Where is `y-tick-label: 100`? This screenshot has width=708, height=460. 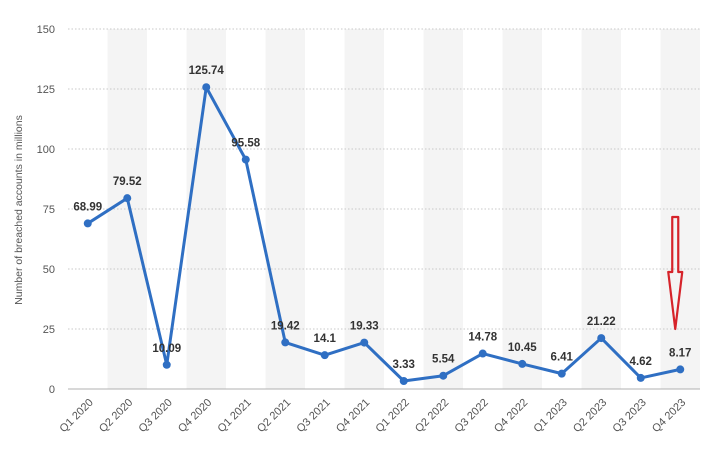 y-tick-label: 100 is located at coordinates (46, 150).